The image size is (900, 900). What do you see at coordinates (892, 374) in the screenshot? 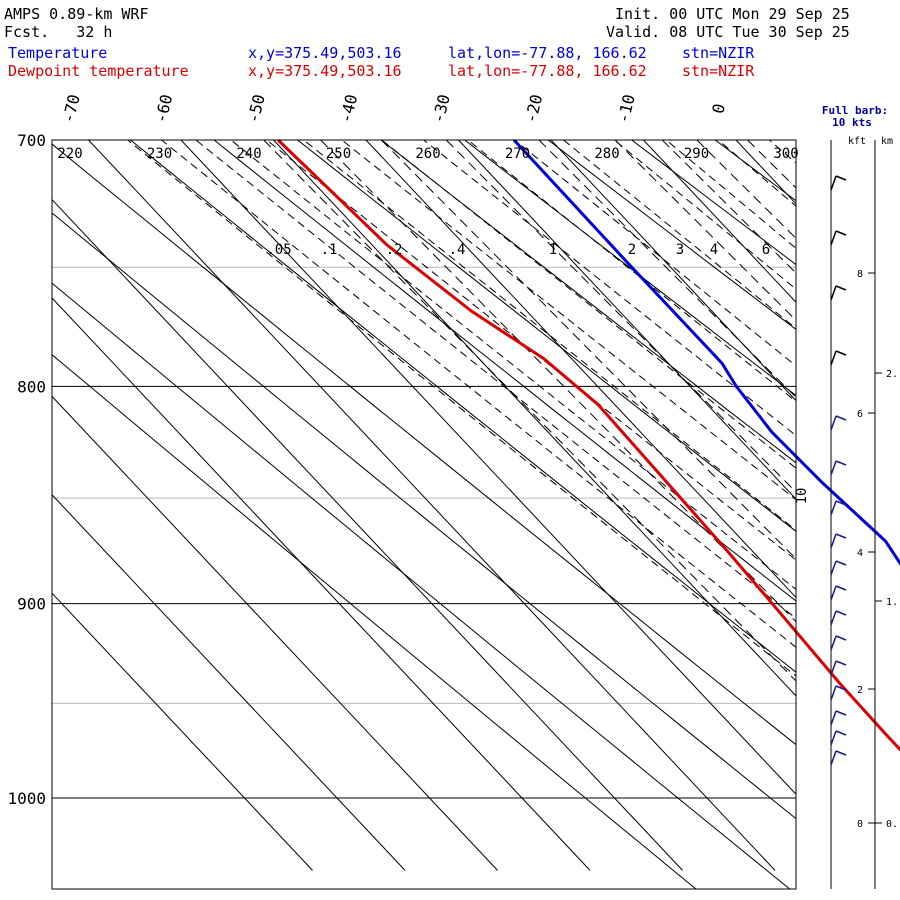
I see `km-tick-label: 2.` at bounding box center [892, 374].